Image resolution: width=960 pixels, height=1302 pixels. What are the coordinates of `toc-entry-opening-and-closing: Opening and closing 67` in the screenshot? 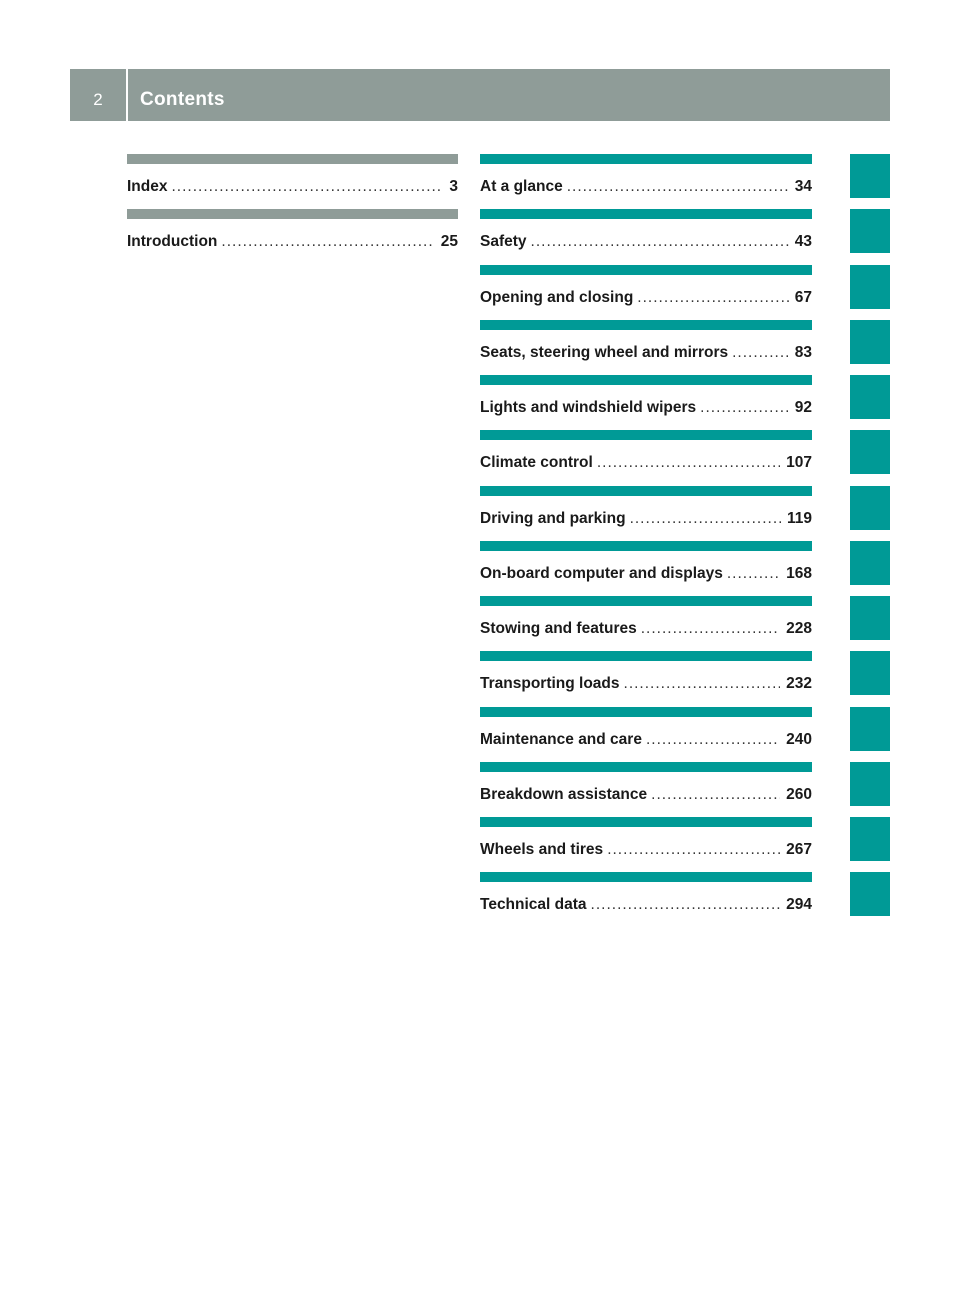 It's located at (646, 292).